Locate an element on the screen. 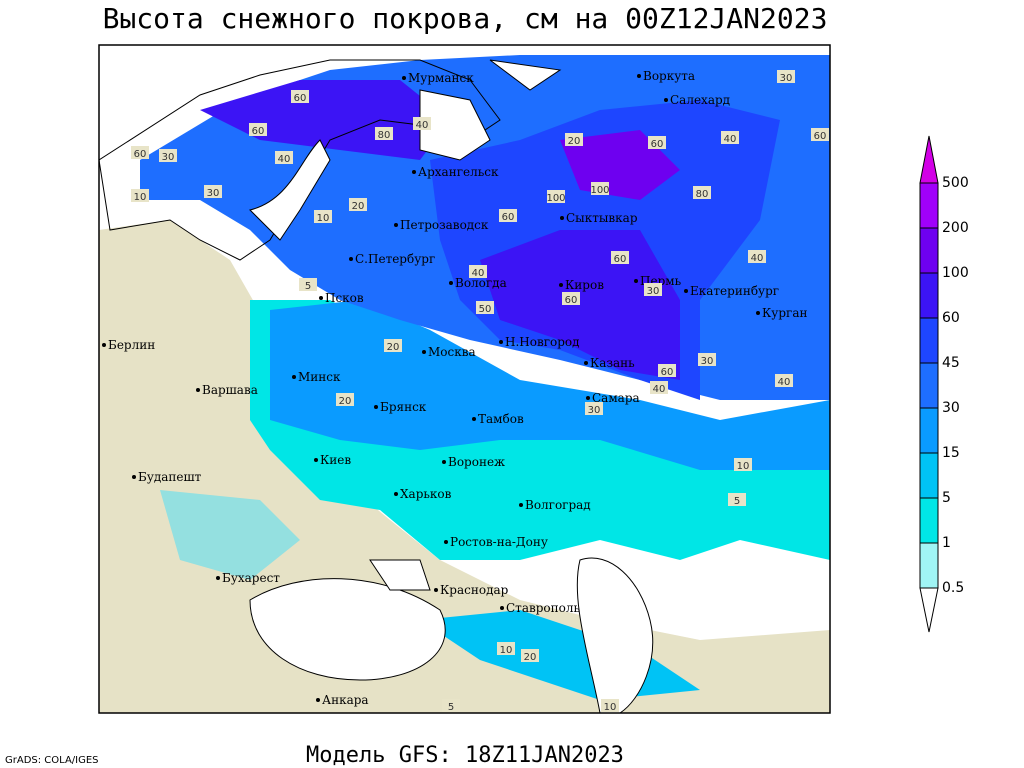 The height and width of the screenshot is (768, 1024). legend-label: 5 is located at coordinates (946, 498).